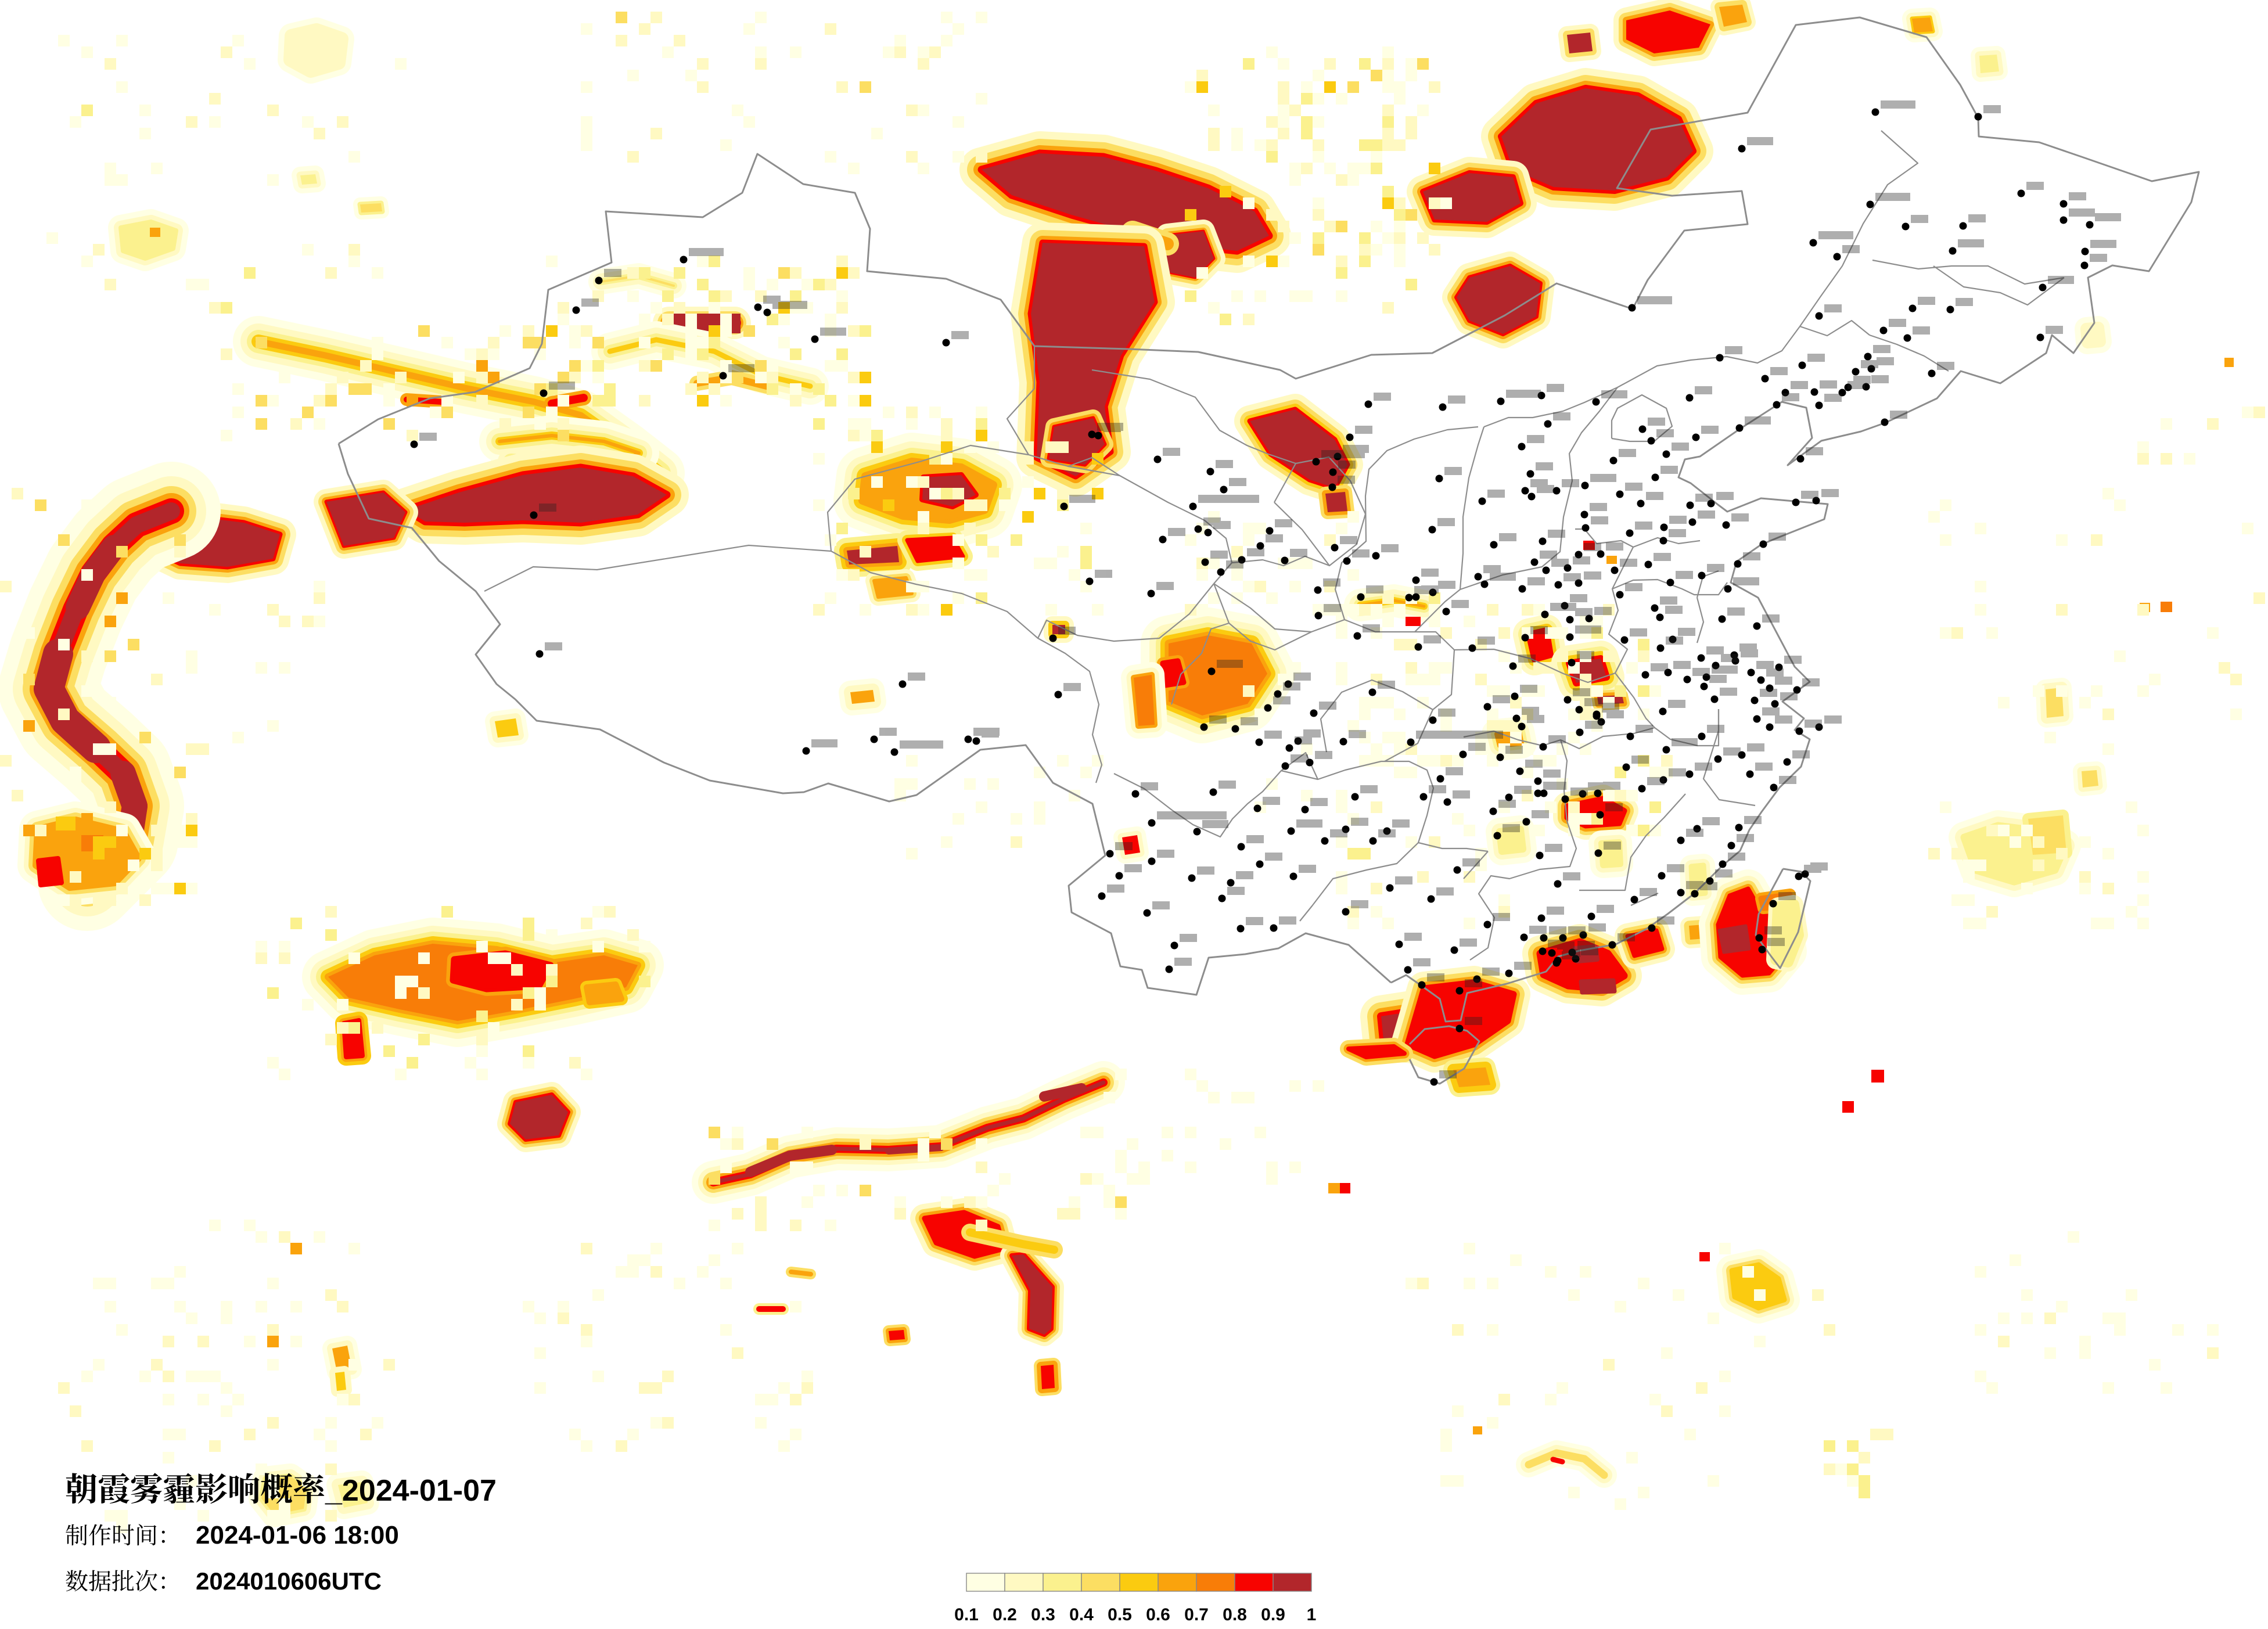  I want to click on svg-text: 0.5, so click(1120, 1614).